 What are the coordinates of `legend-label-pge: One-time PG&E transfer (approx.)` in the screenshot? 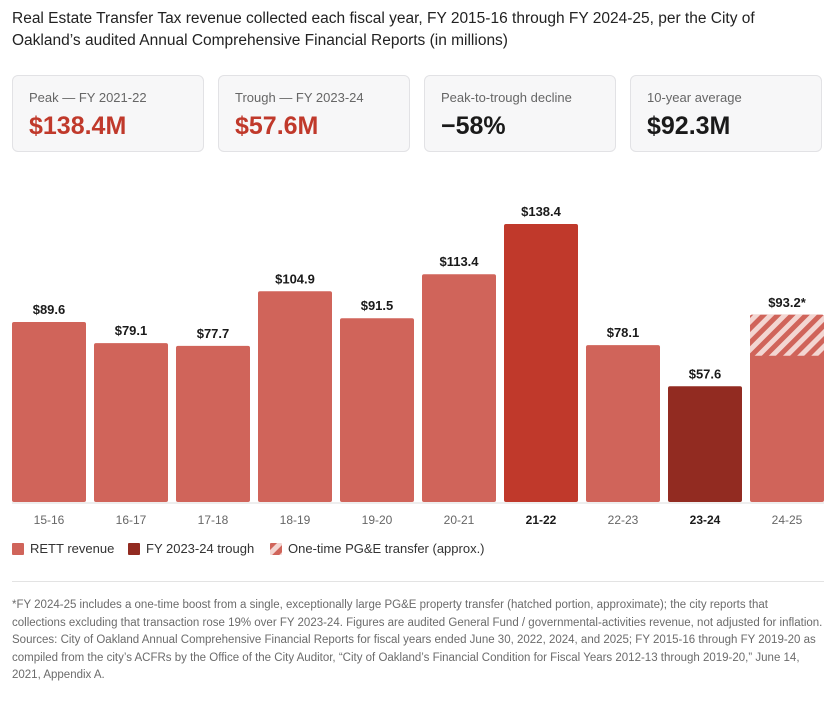 It's located at (386, 548).